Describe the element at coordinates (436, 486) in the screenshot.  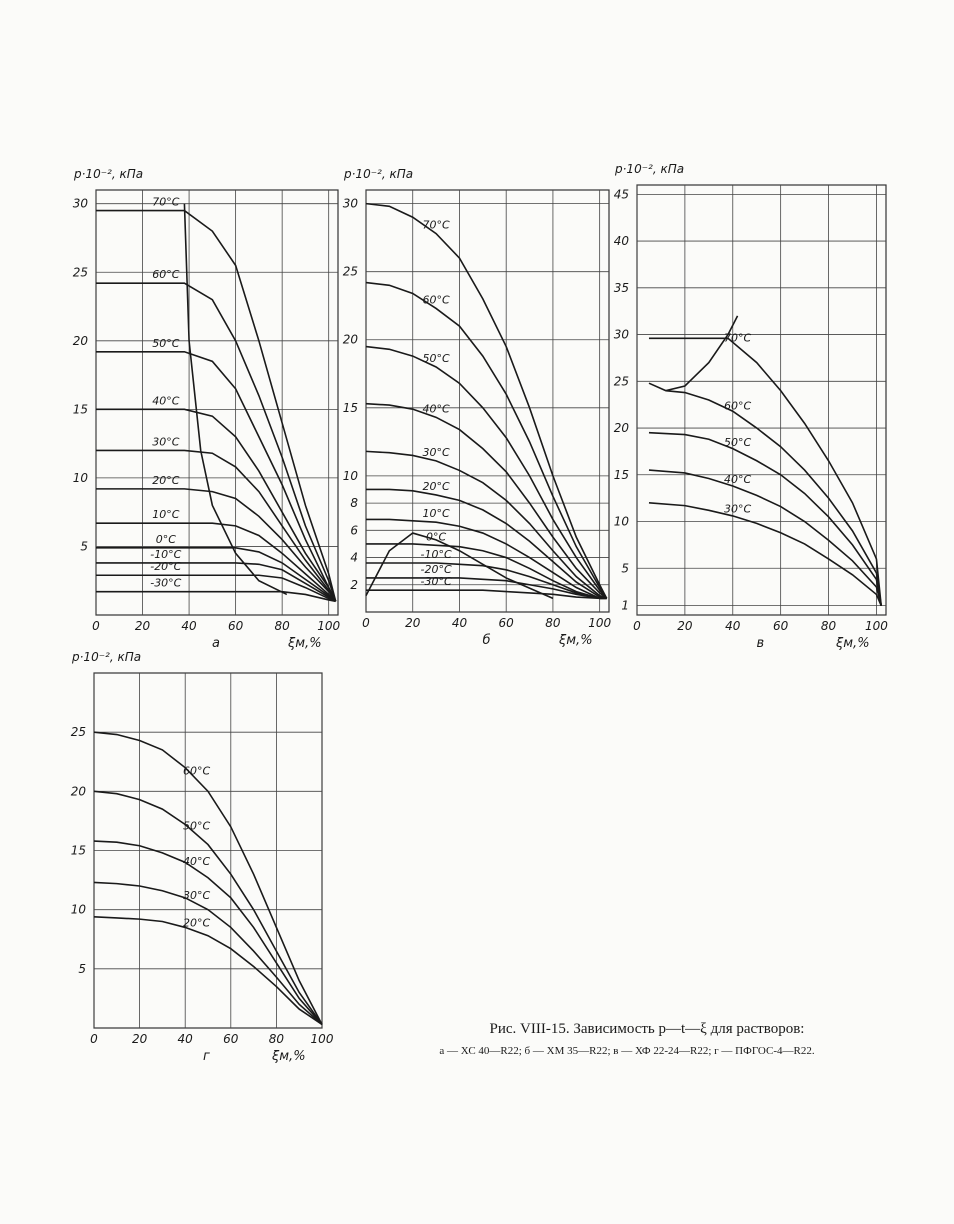
I see `curve-label: 20°C` at that location.